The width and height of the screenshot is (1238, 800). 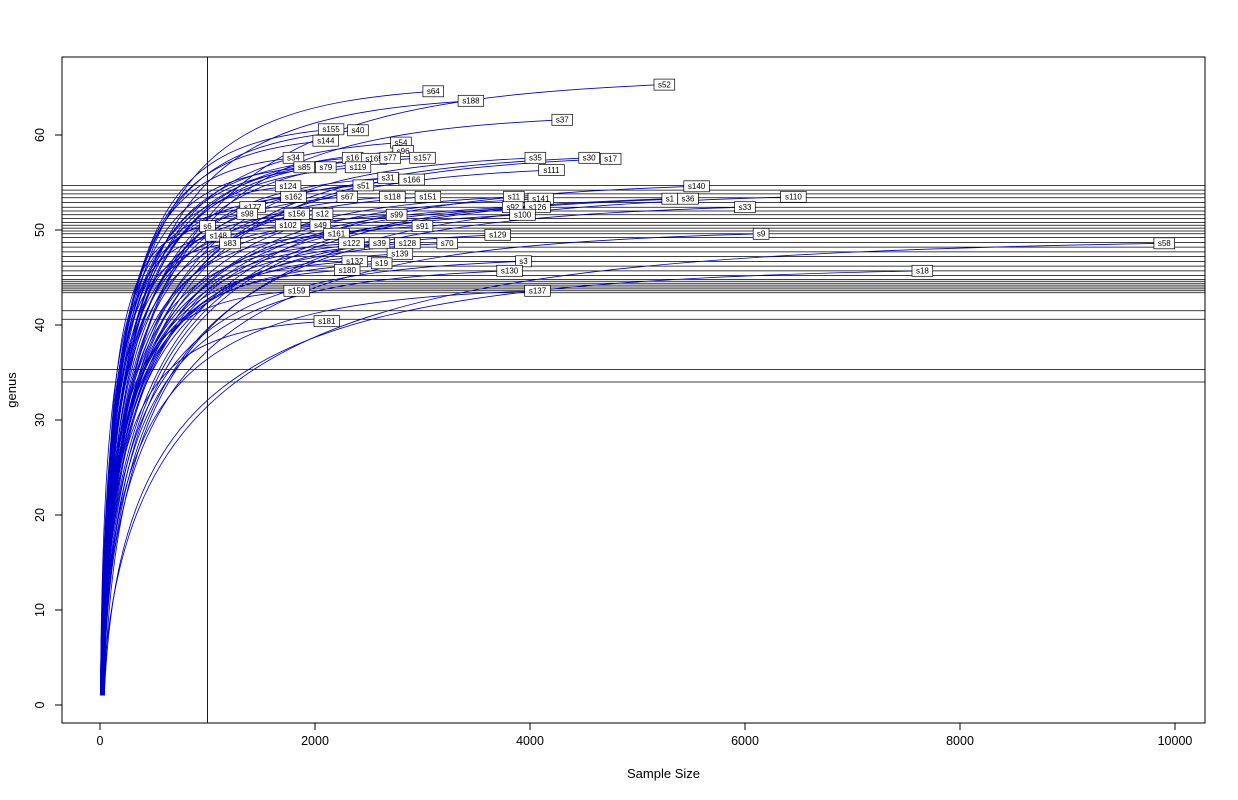 I want to click on curve-label-text: s39, so click(x=379, y=243).